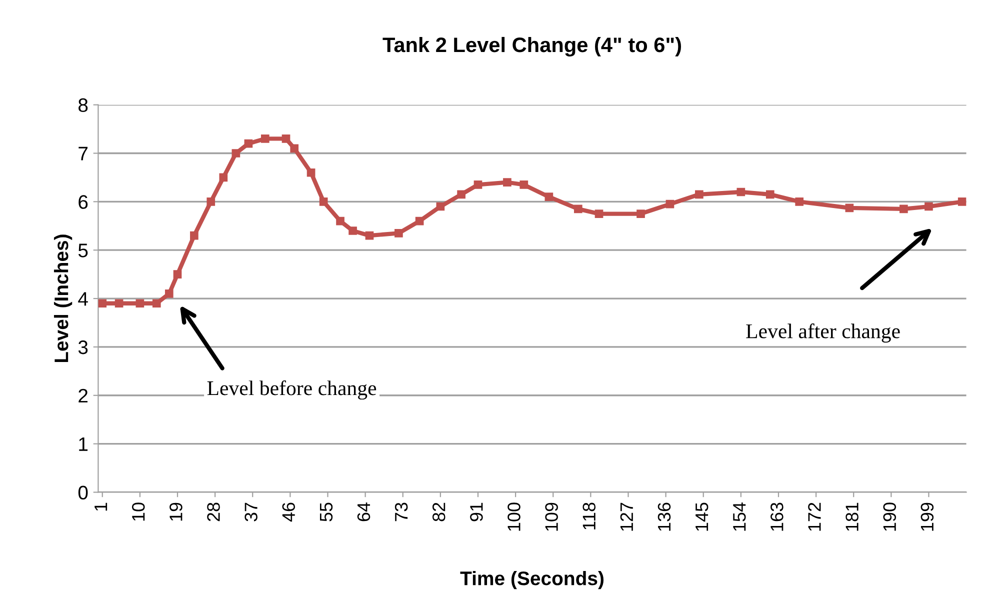 Image resolution: width=982 pixels, height=613 pixels. What do you see at coordinates (589, 516) in the screenshot?
I see `x-tick-label: 118` at bounding box center [589, 516].